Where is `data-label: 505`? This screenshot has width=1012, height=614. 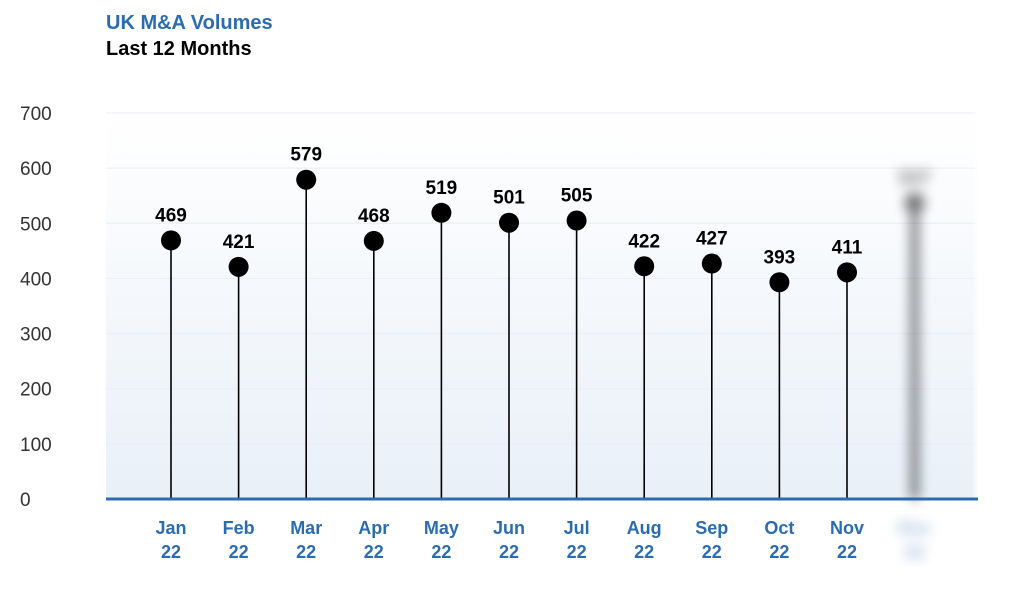 data-label: 505 is located at coordinates (577, 196).